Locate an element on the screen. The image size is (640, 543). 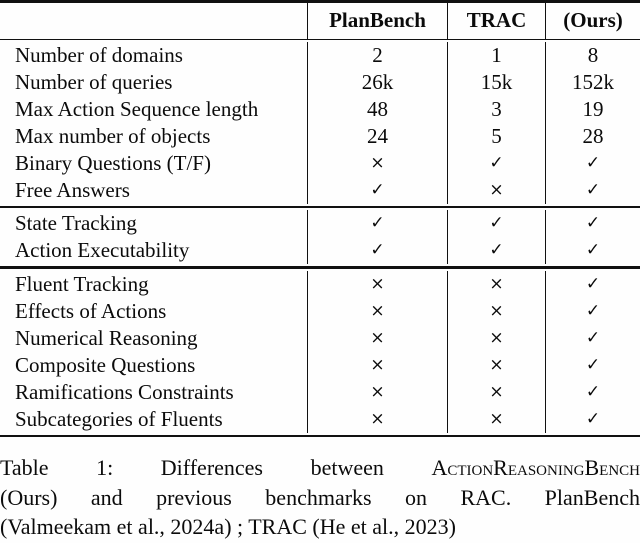
table-row: Max number of objects 24 5 28 is located at coordinates (320, 137).